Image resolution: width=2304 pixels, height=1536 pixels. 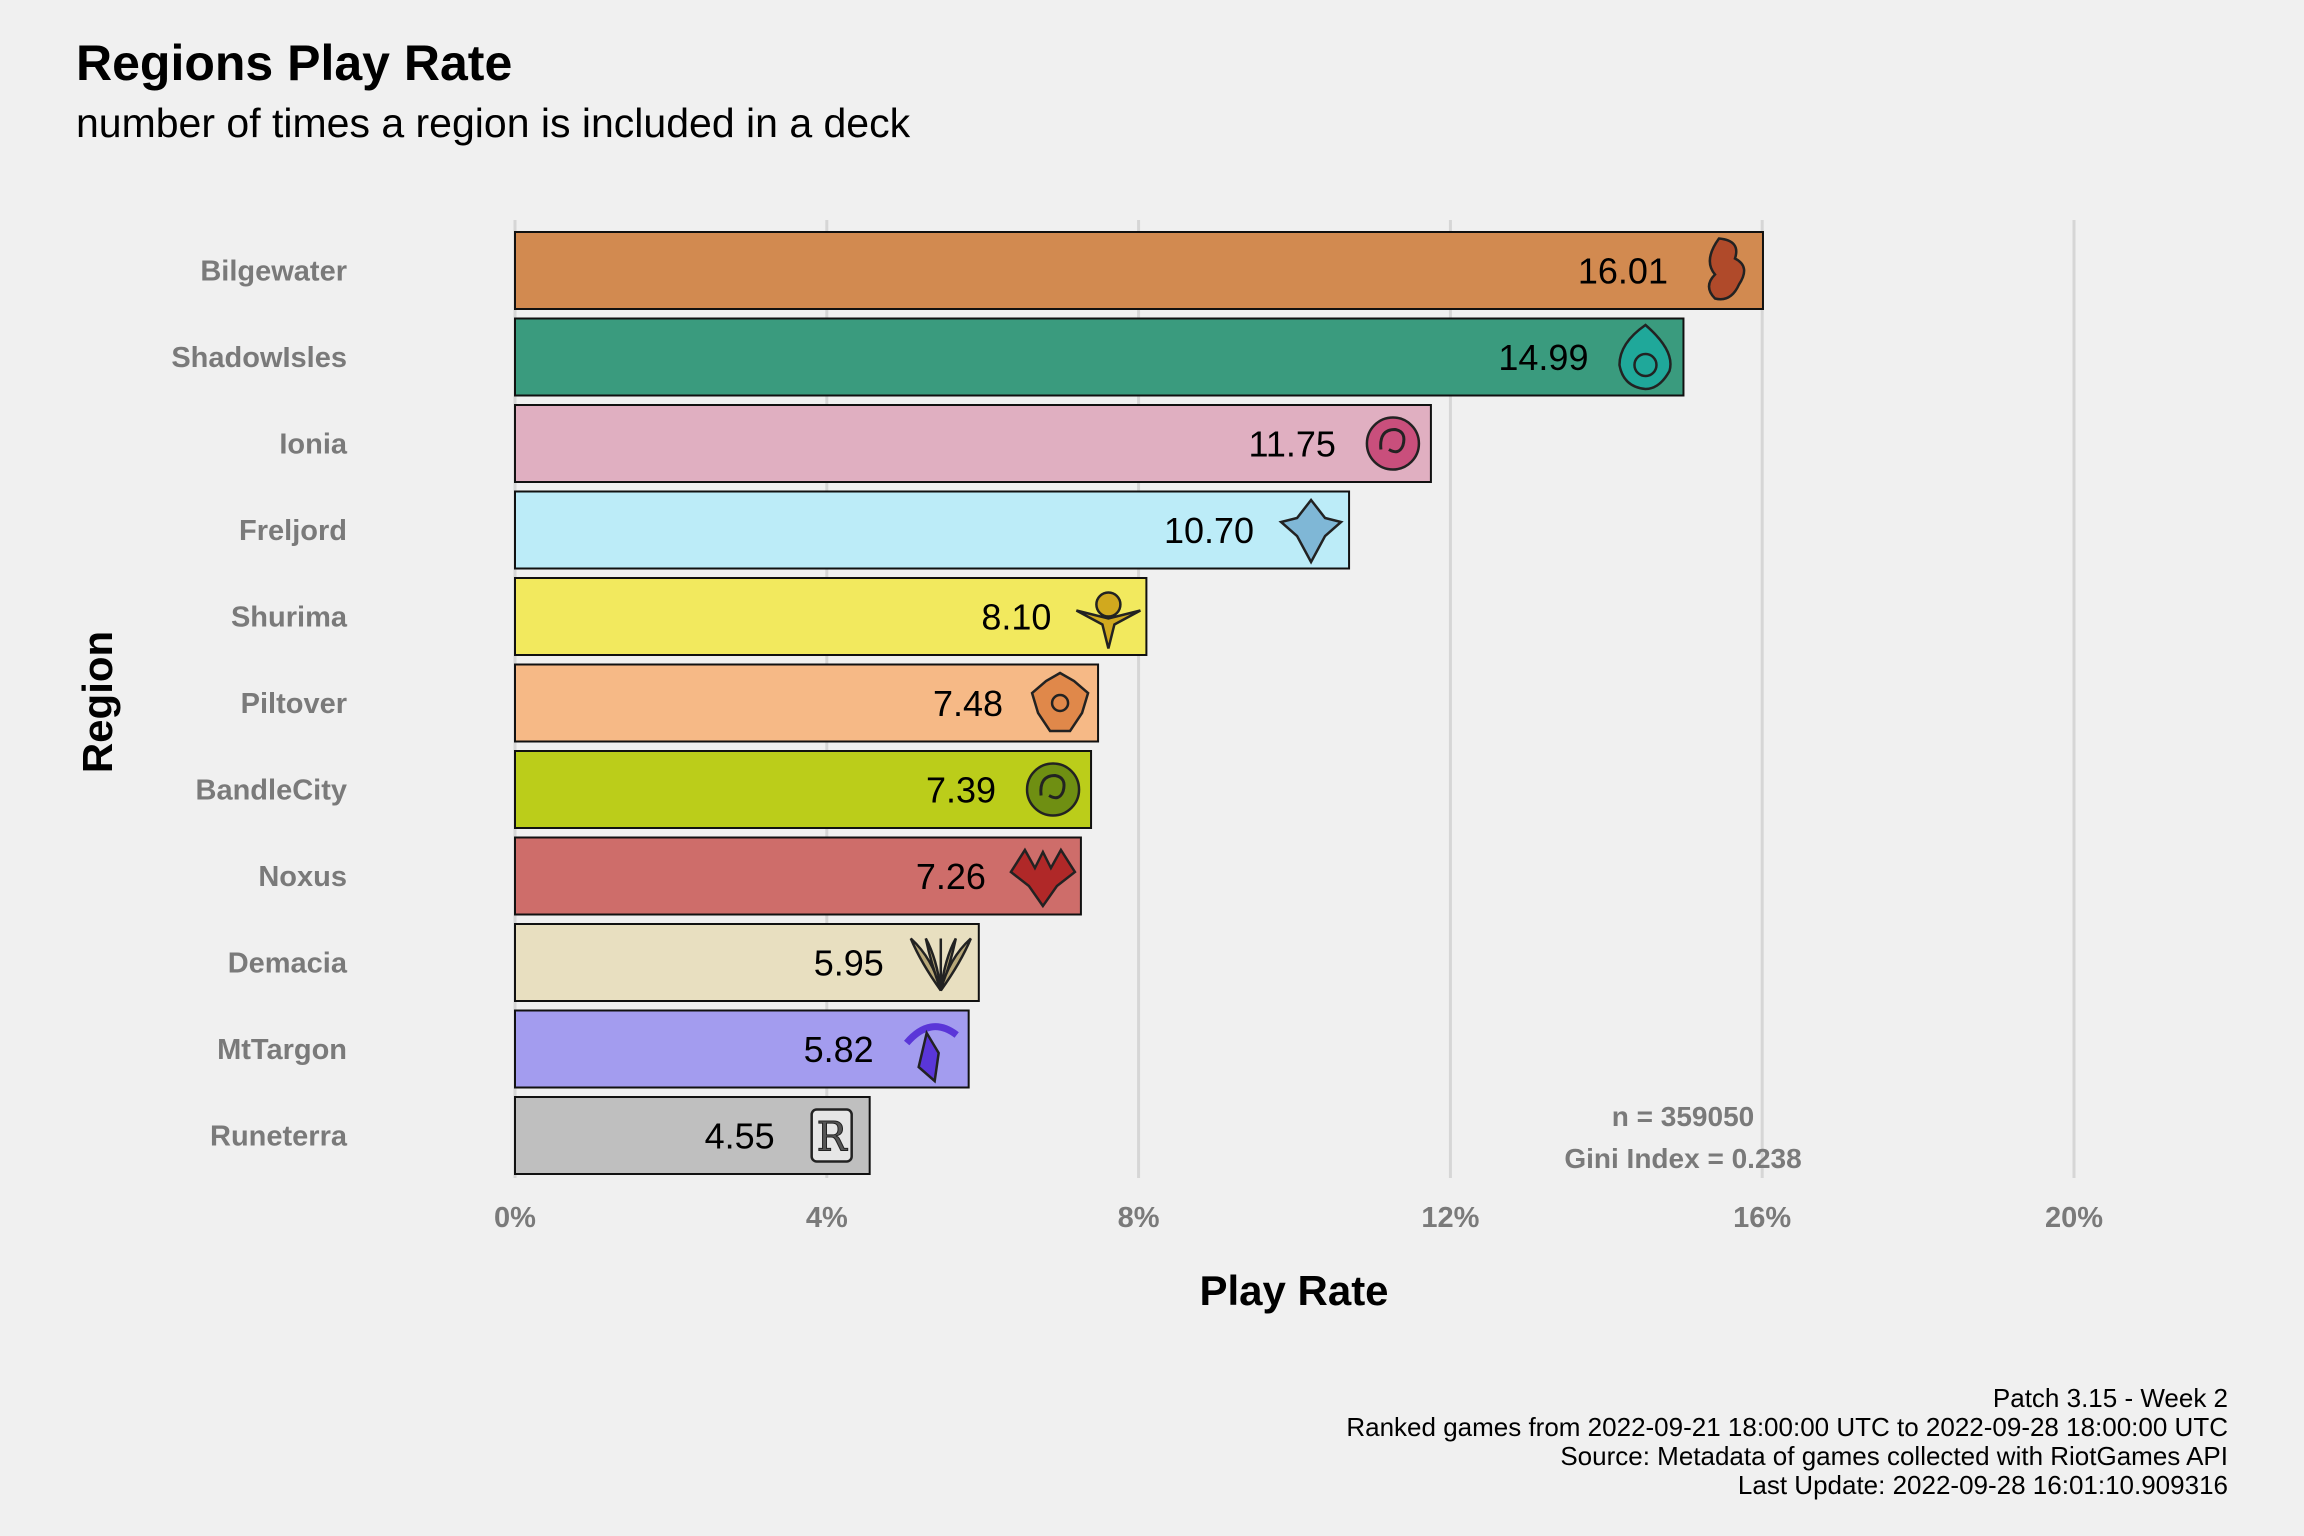 I want to click on freljord-icon, so click(x=1311, y=531).